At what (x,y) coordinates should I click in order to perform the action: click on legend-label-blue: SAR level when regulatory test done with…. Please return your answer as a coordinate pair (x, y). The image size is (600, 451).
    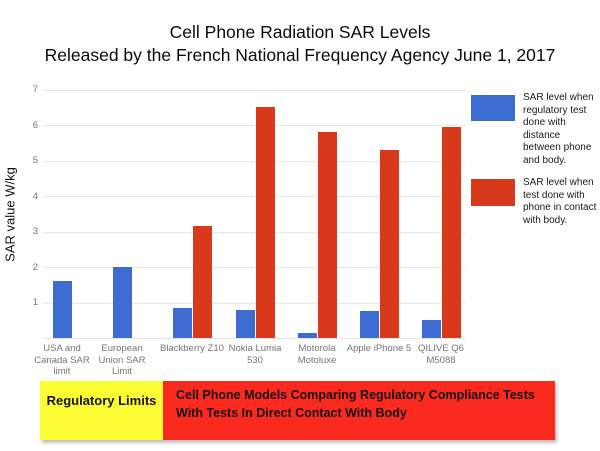
    Looking at the image, I should click on (558, 129).